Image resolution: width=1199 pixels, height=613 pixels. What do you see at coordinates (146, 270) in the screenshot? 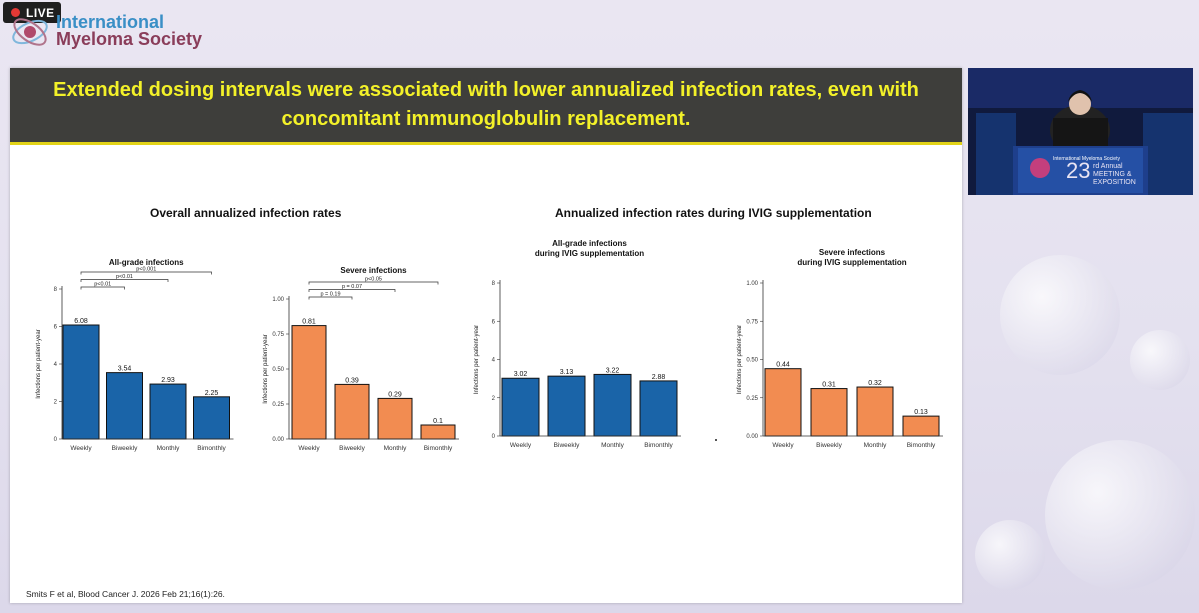
I see `significance-label: p<0.001` at bounding box center [146, 270].